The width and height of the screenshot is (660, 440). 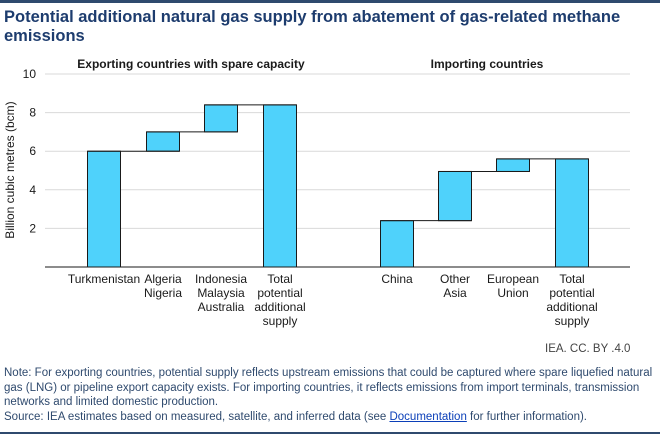 What do you see at coordinates (330, 433) in the screenshot?
I see `bottom-rule` at bounding box center [330, 433].